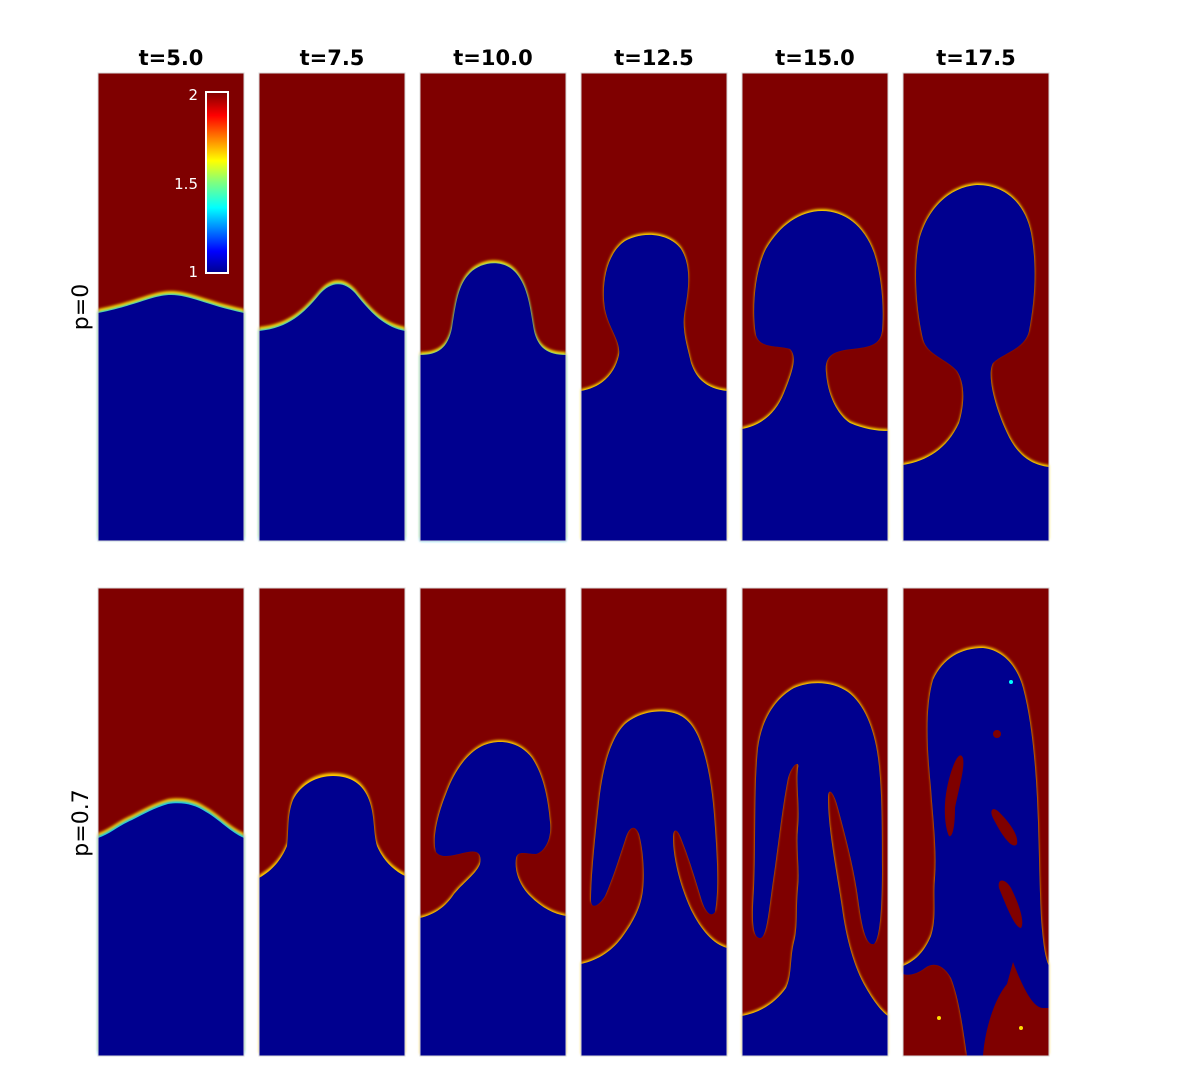  Describe the element at coordinates (81, 822) in the screenshot. I see `row-label-bottom: p=0.7` at that location.